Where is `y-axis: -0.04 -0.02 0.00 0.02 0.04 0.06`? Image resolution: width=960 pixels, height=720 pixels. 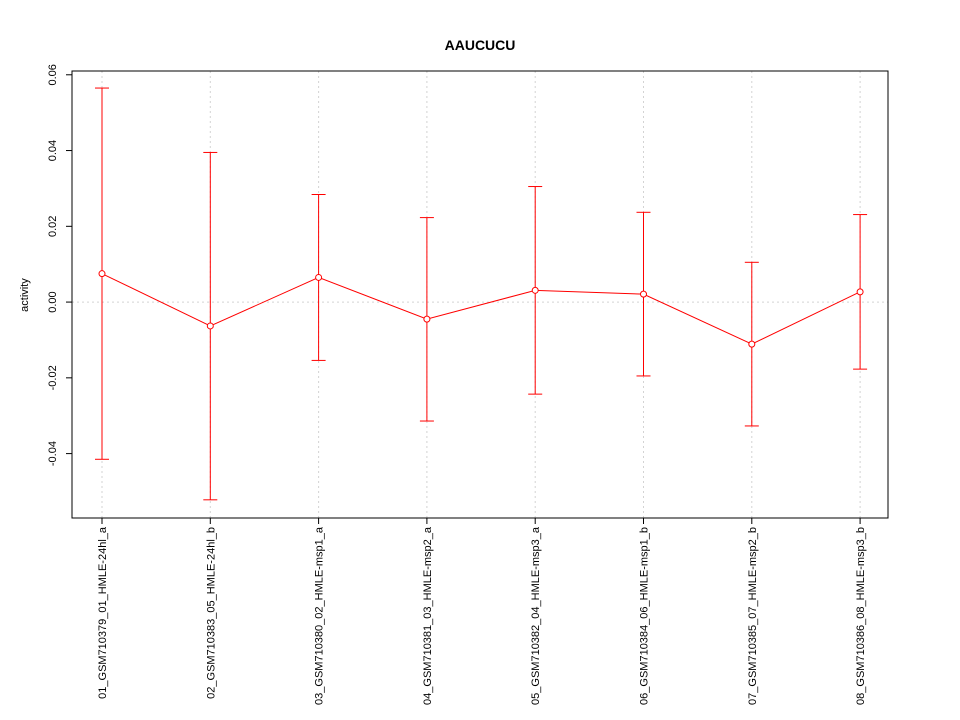
y-axis: -0.04 -0.02 0.00 0.02 0.04 0.06 is located at coordinates (59, 265).